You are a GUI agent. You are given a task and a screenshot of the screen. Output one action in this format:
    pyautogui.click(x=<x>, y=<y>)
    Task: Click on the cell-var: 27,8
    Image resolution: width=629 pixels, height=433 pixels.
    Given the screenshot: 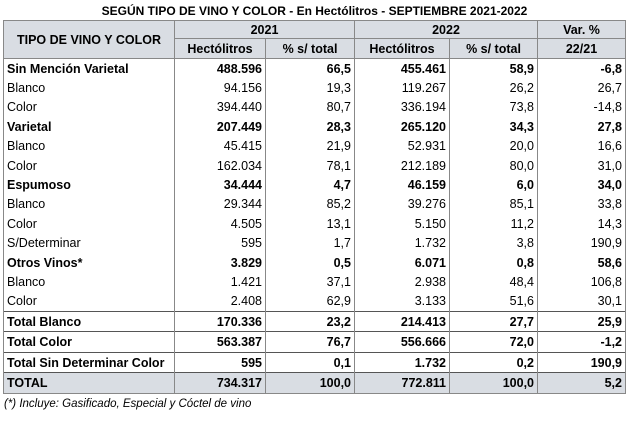 What is the action you would take?
    pyautogui.click(x=581, y=127)
    